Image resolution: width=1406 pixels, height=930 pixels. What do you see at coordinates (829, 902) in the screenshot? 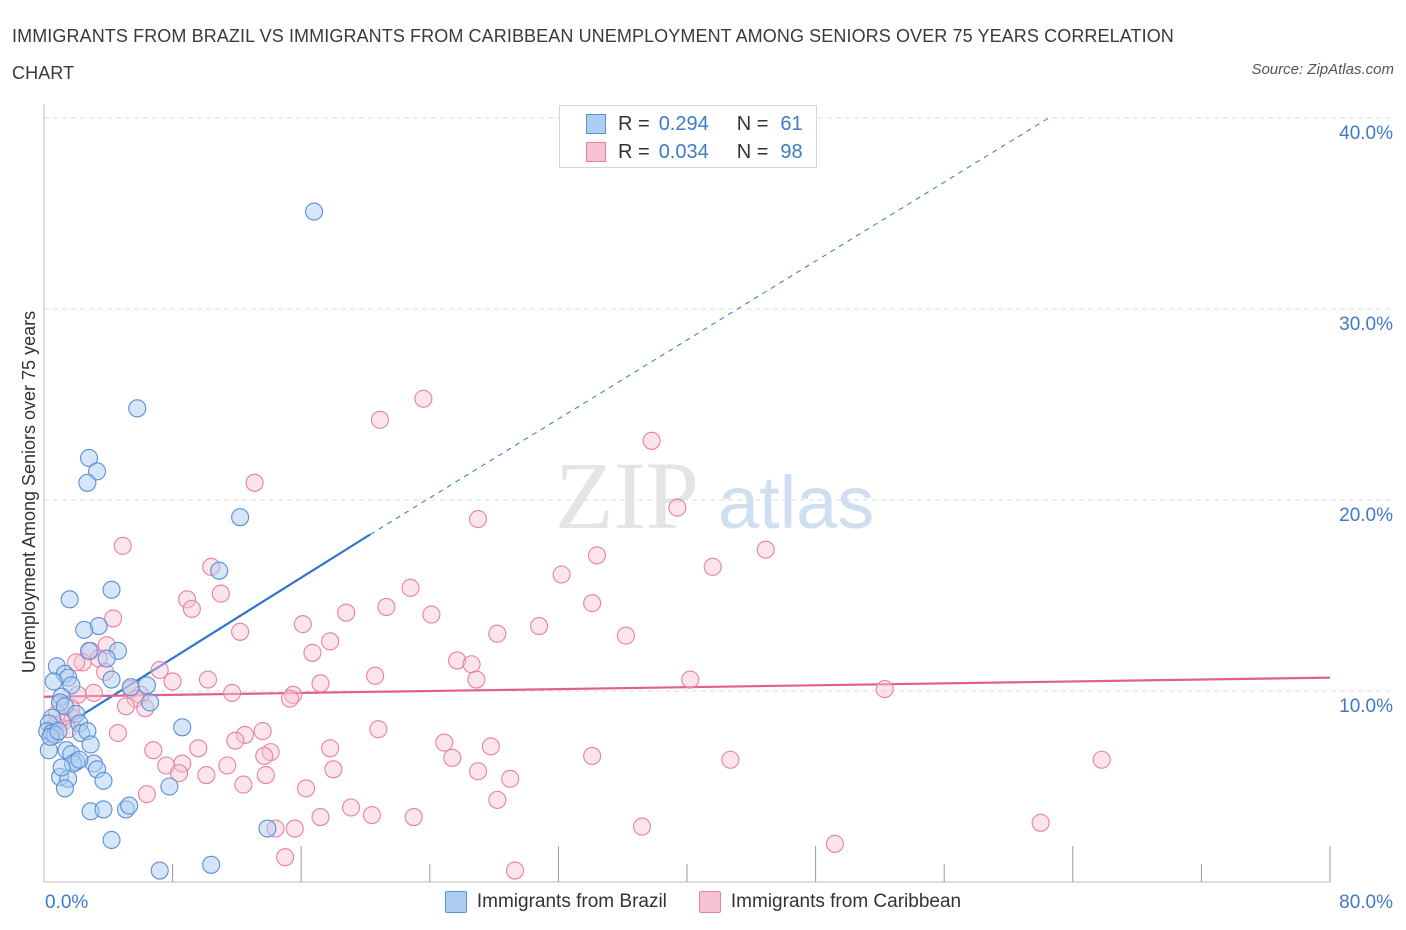
I see `legend-item-caribbean: Immigrants from Caribbean` at bounding box center [829, 902].